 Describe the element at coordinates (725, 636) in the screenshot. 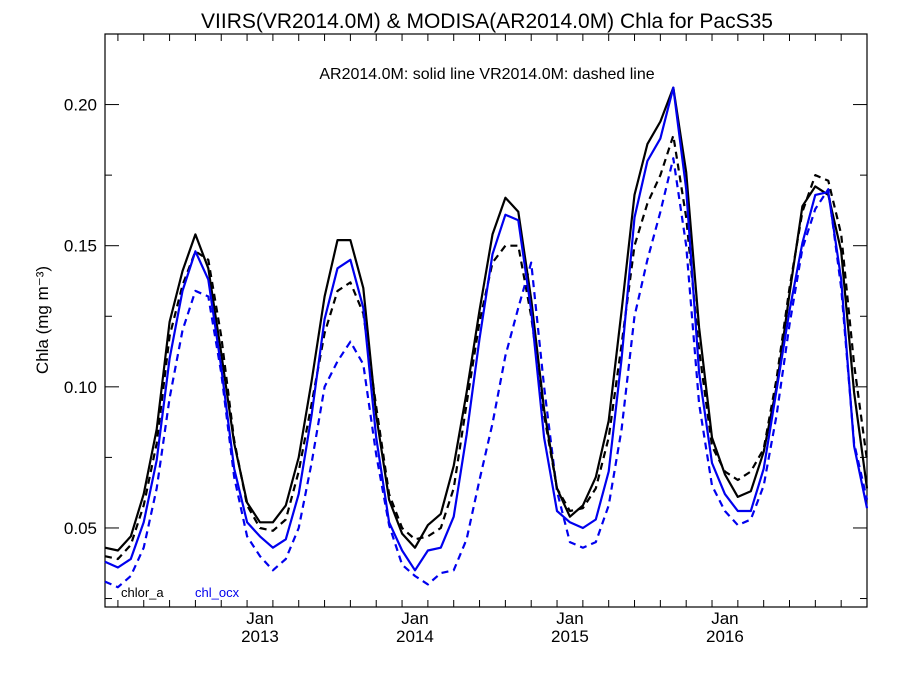

I see `x-tick-label-year: 2016` at that location.